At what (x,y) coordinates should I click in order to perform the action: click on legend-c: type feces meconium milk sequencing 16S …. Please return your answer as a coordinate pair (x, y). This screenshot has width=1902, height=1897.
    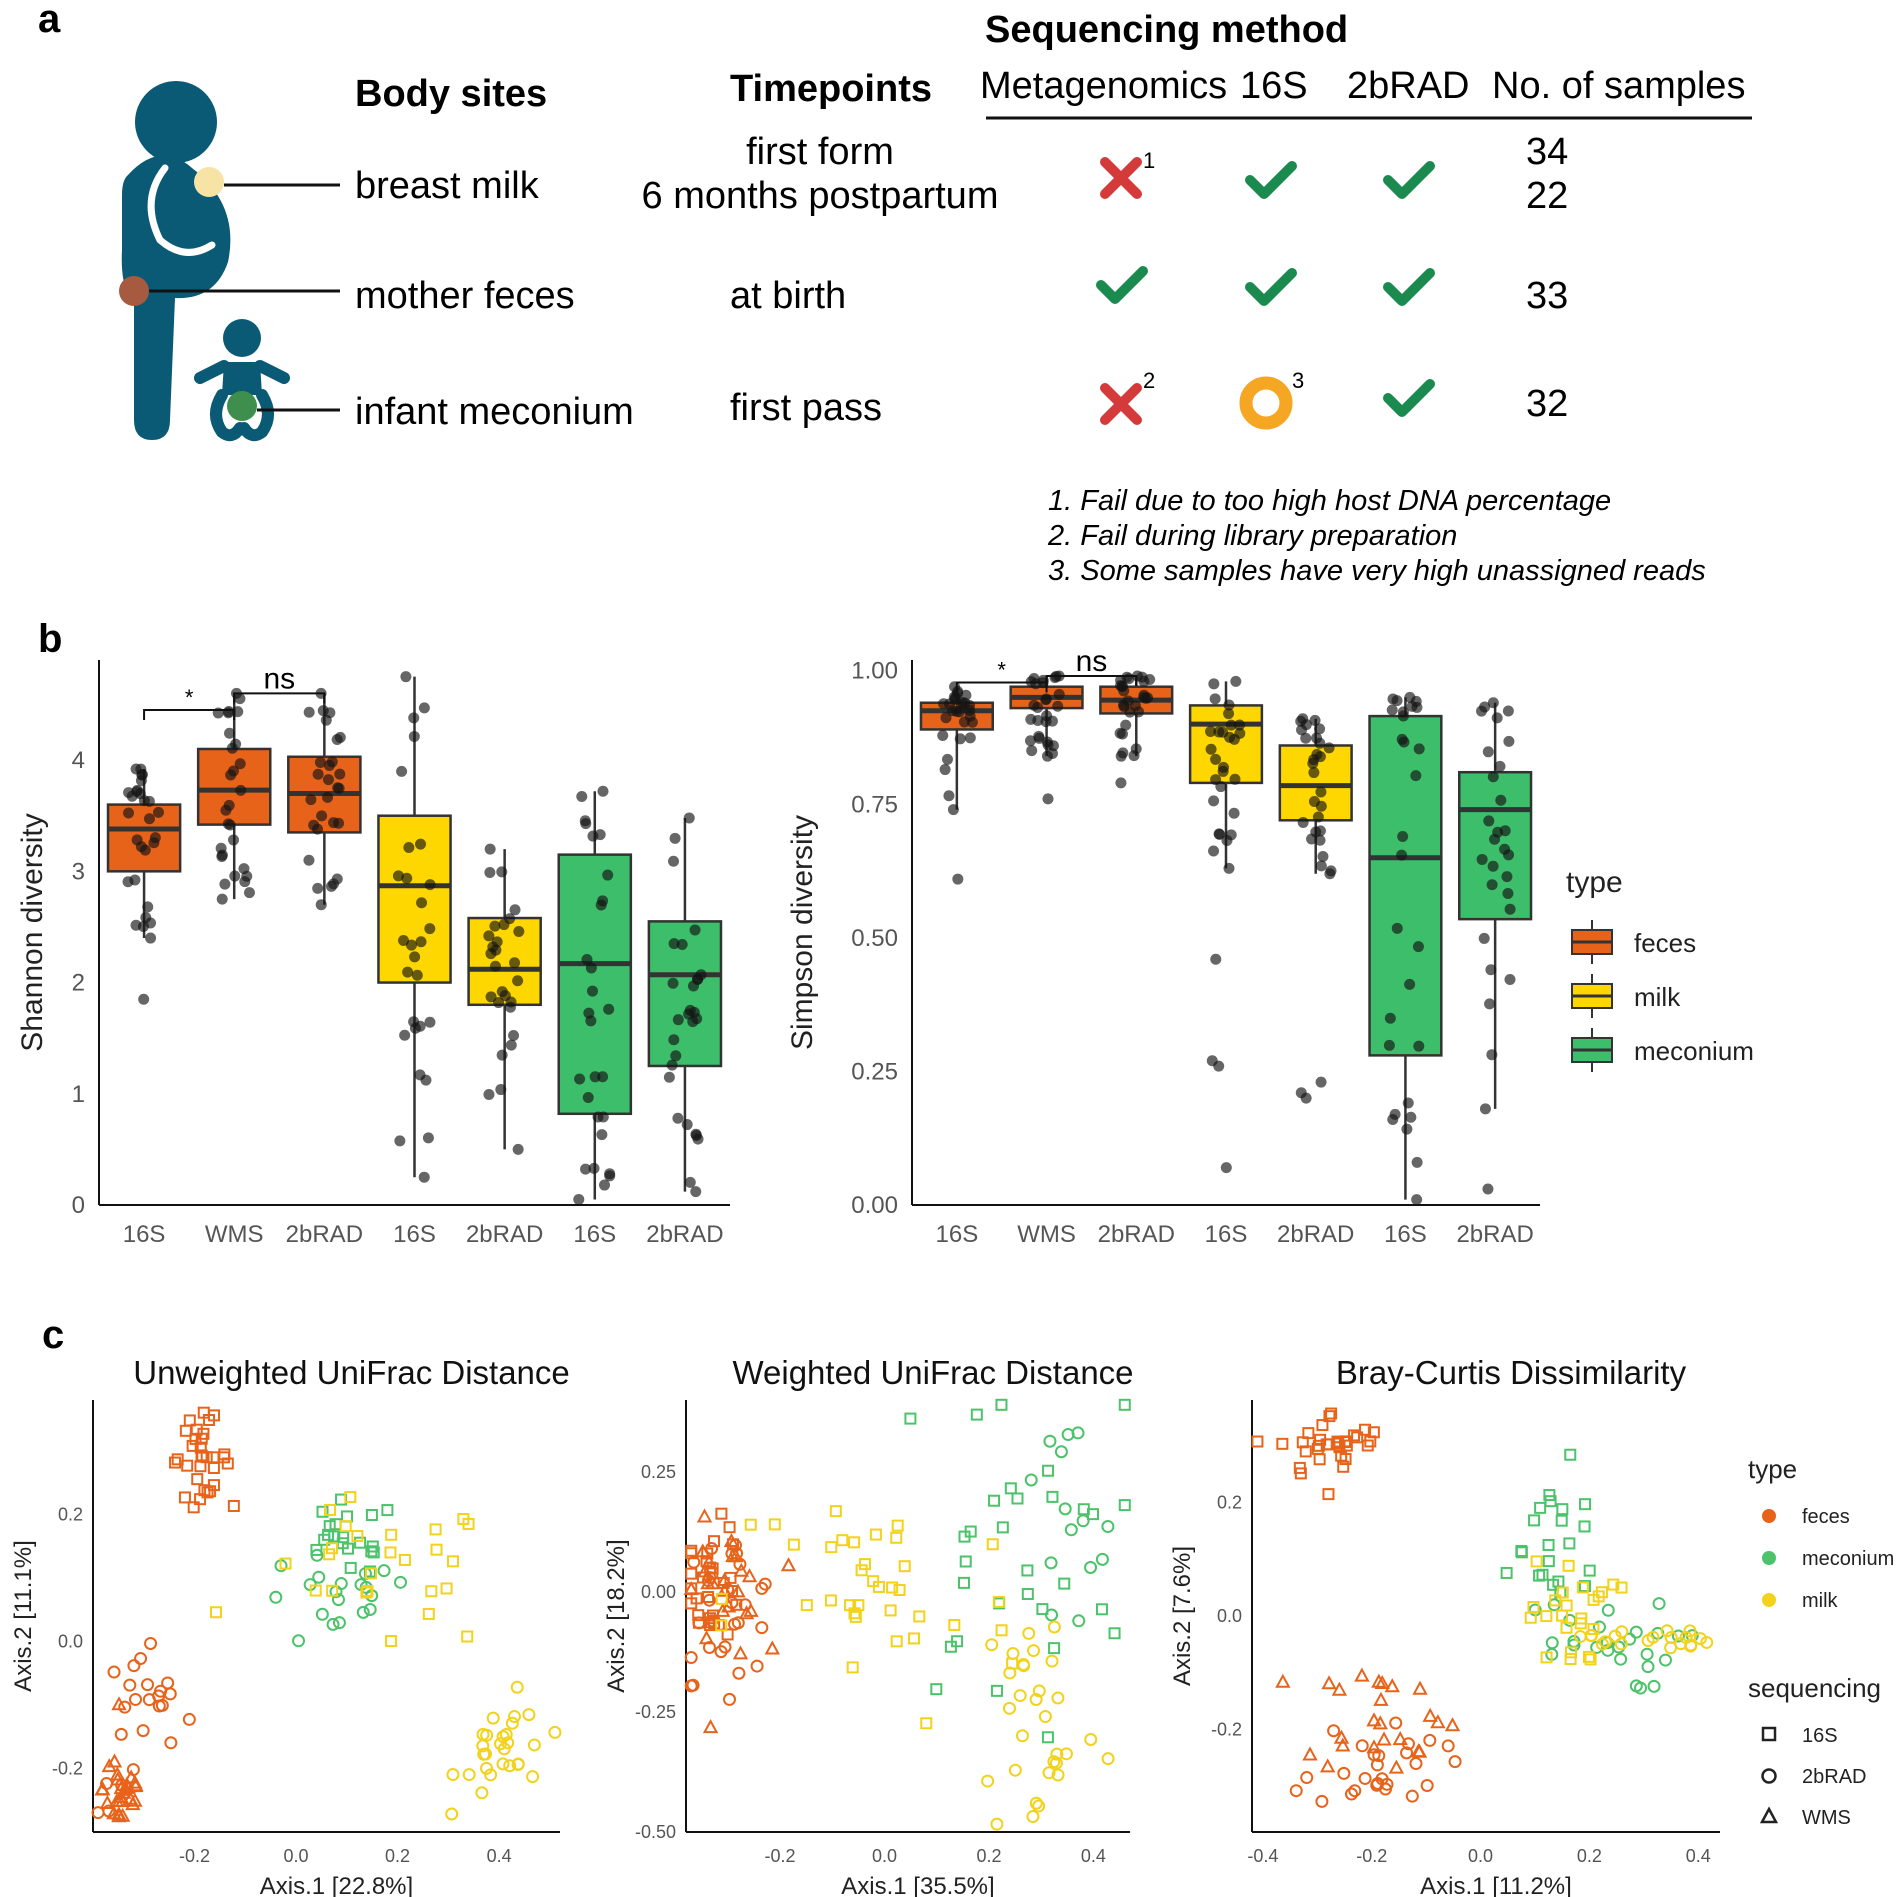
    Looking at the image, I should click on (1821, 1641).